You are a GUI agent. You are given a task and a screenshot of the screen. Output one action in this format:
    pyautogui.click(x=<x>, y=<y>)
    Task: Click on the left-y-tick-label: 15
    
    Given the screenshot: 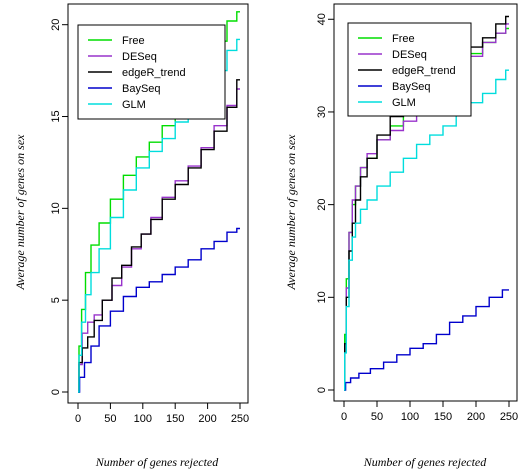 What is the action you would take?
    pyautogui.click(x=56, y=116)
    